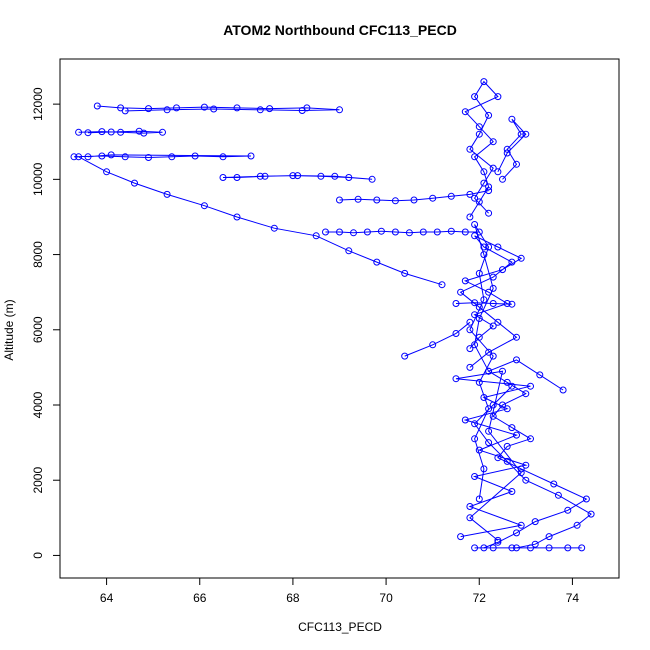 This screenshot has height=650, width=650. I want to click on y-tick-label: 12000, so click(38, 104).